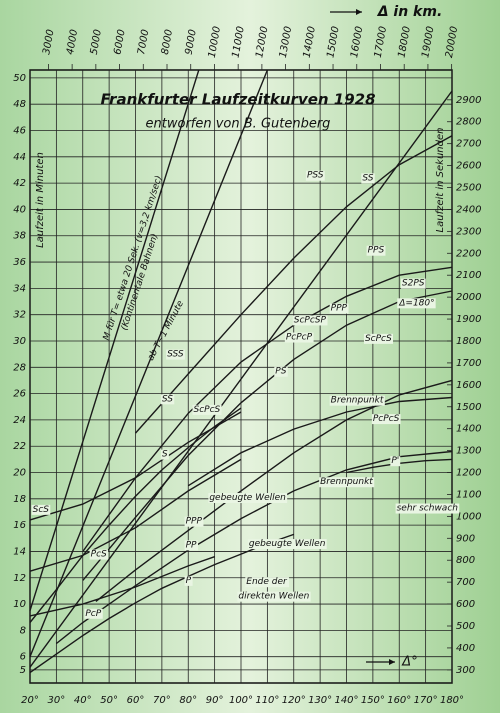  I want to click on annotation: PcPcS, so click(386, 419).